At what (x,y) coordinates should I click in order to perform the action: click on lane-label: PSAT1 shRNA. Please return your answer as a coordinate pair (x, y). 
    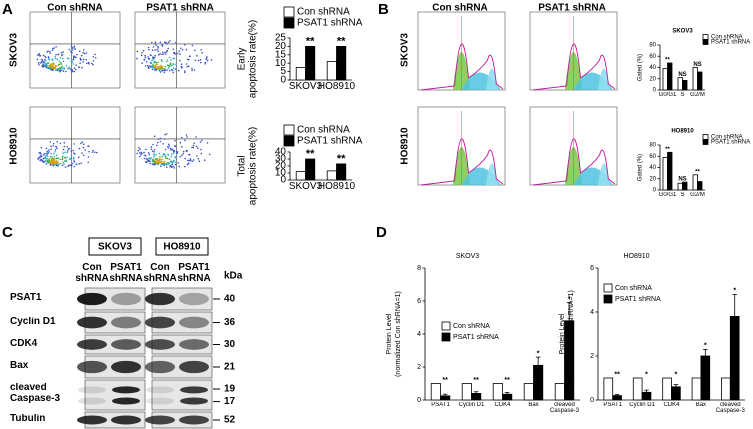
    Looking at the image, I should click on (126, 273).